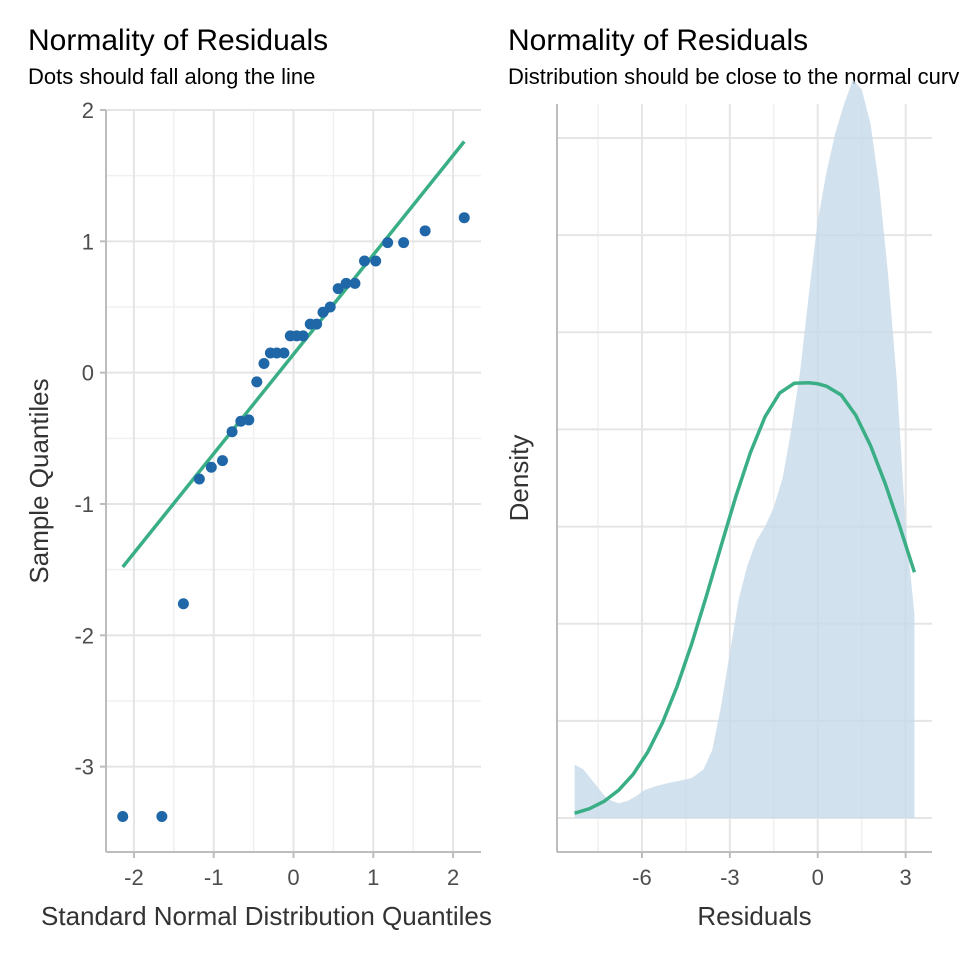  Describe the element at coordinates (88, 110) in the screenshot. I see `qq-ytick-label: 2` at that location.